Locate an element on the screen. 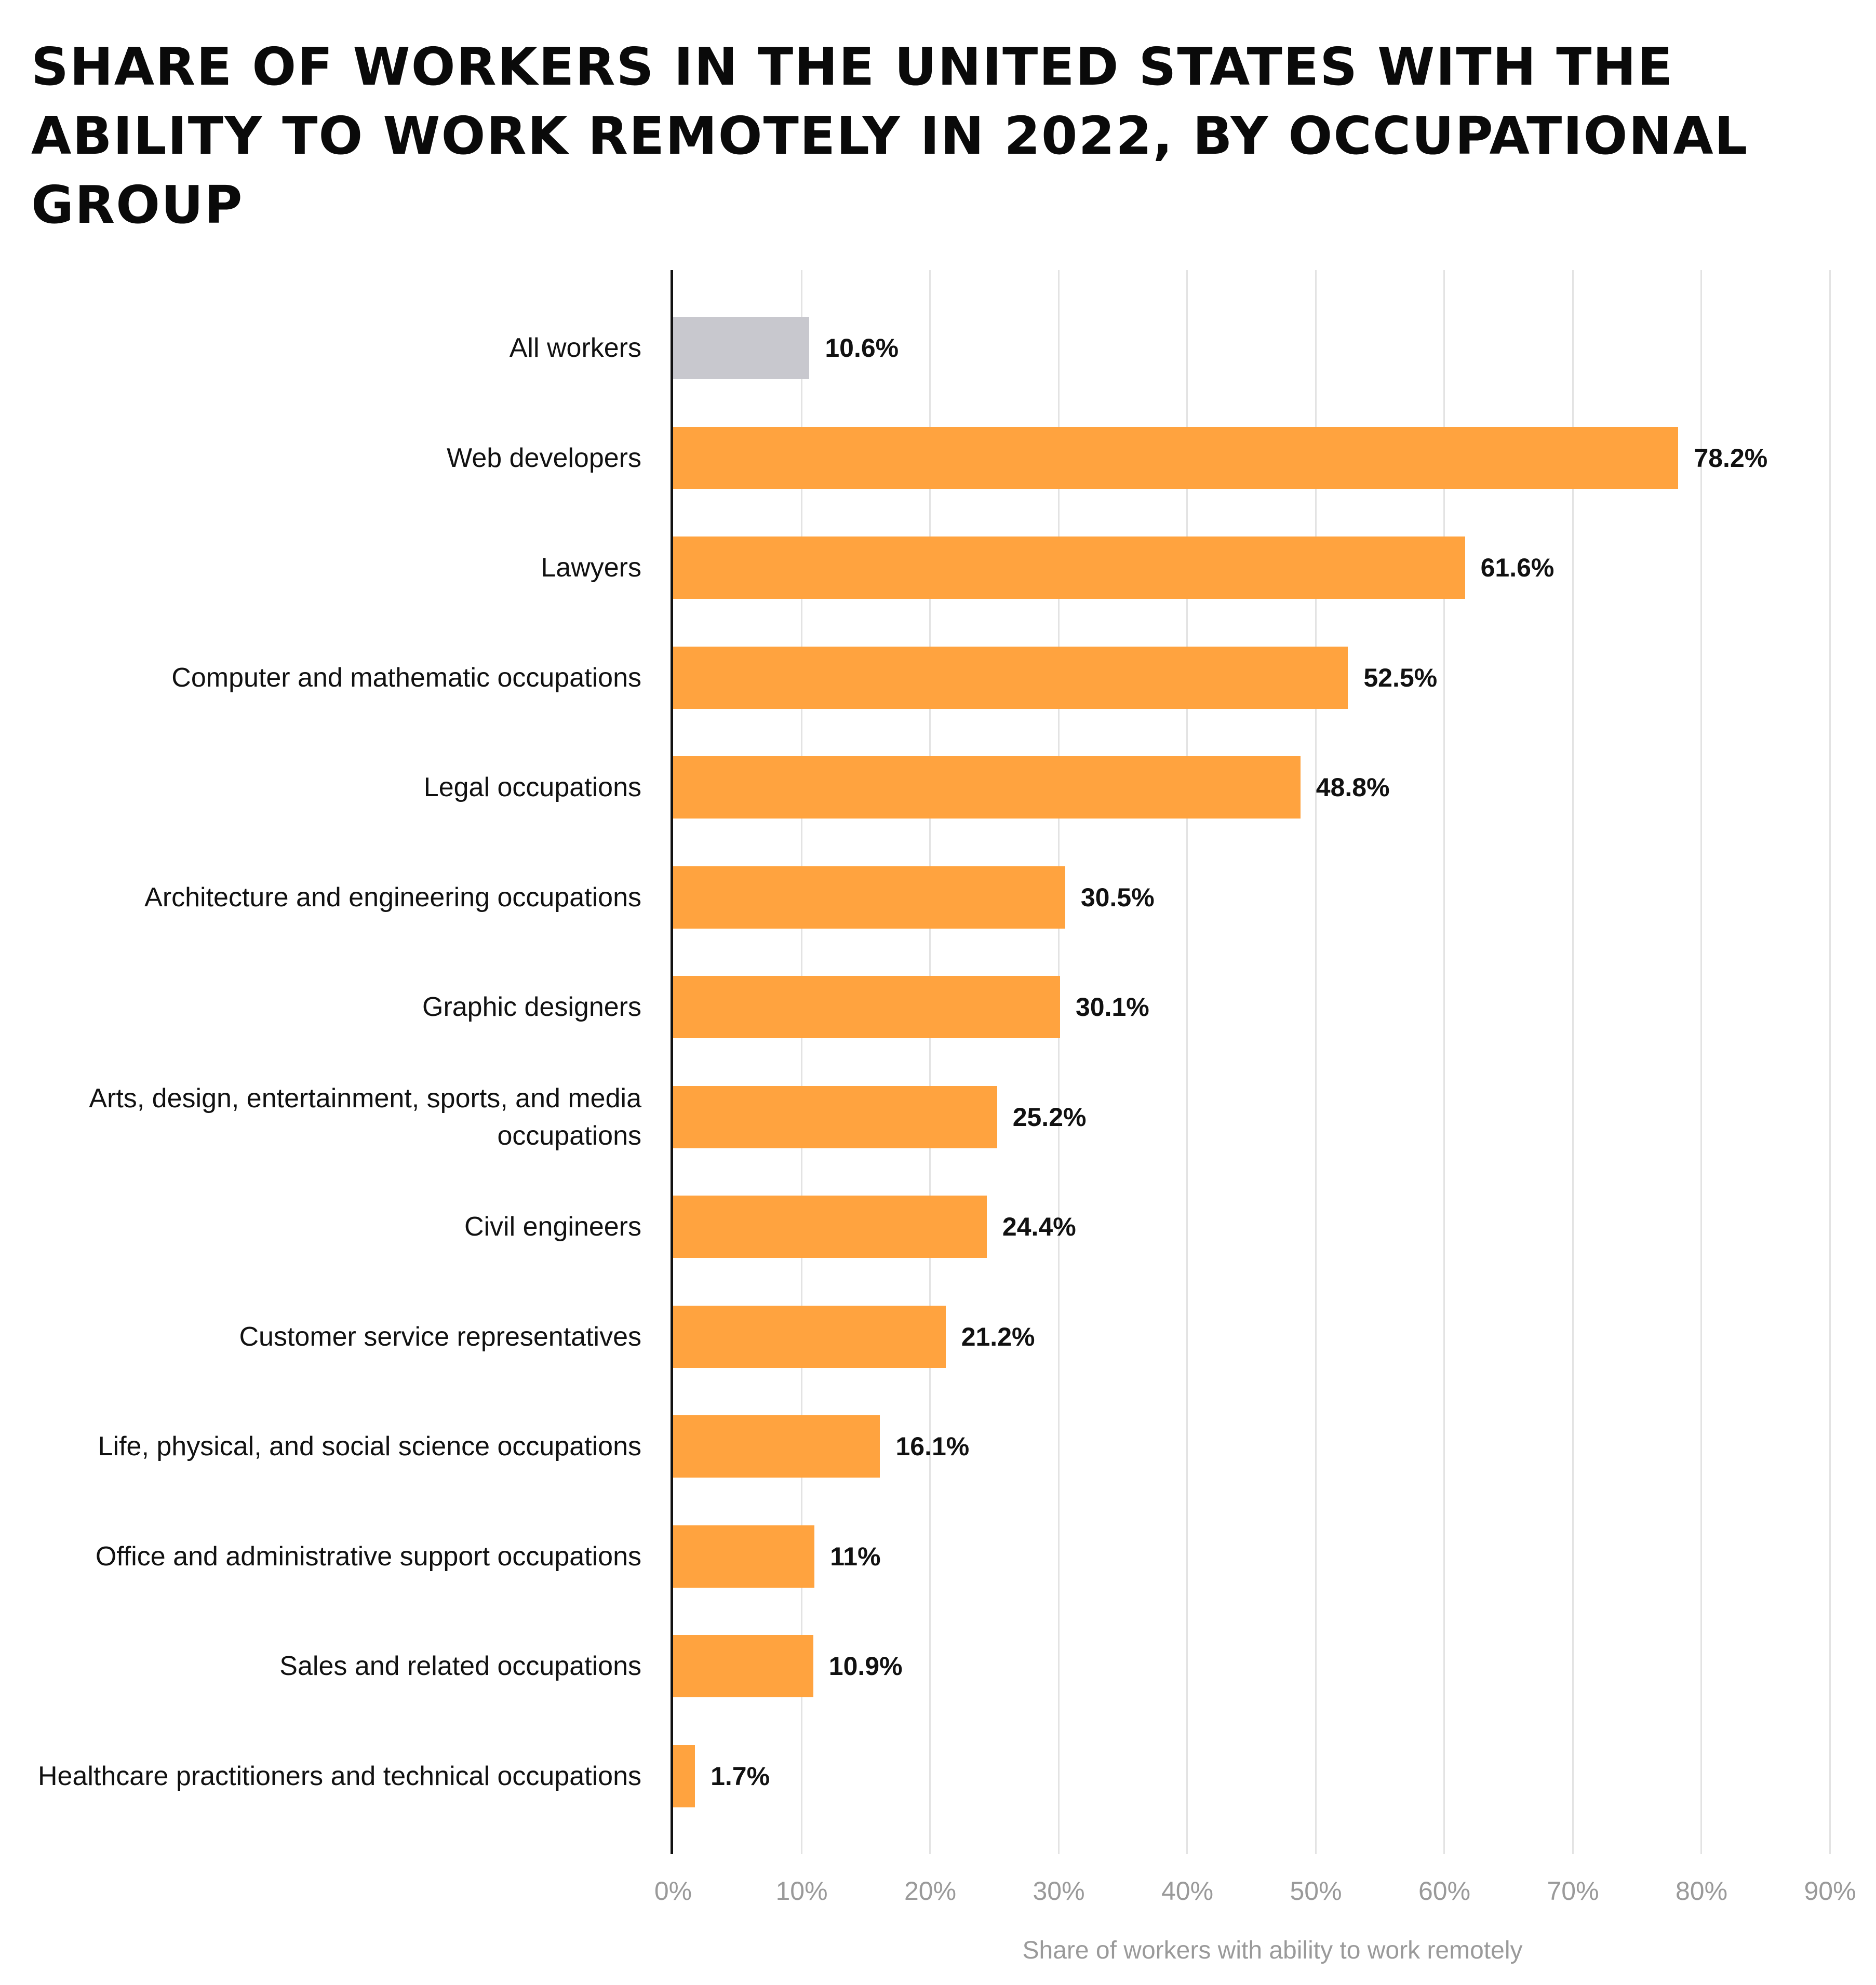 This screenshot has height=1985, width=1876. value-label: 21.2% is located at coordinates (998, 1336).